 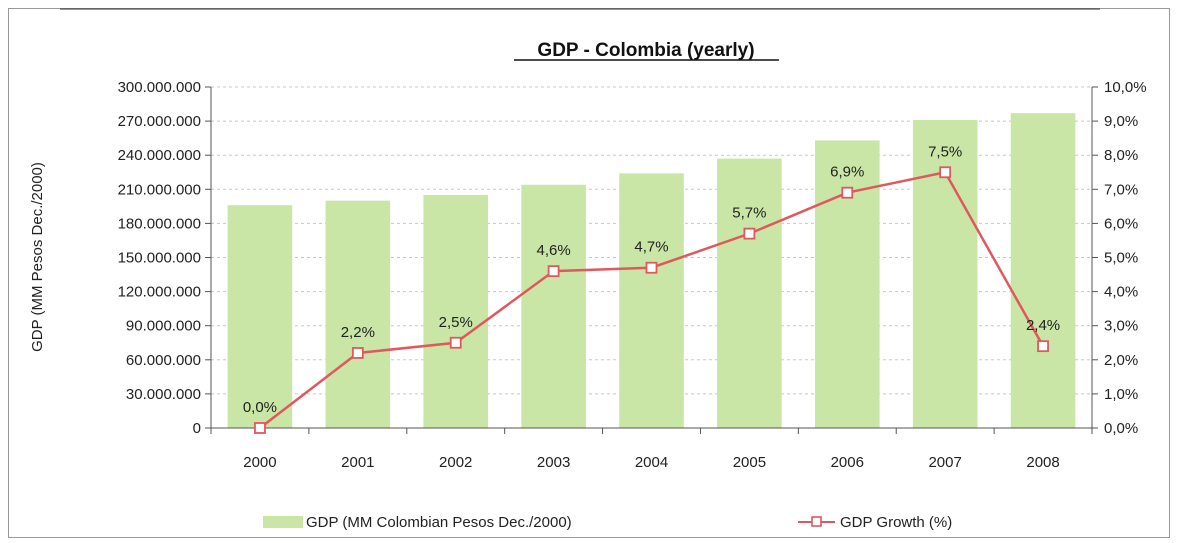 I want to click on growth-data-label: 5,7%, so click(x=749, y=213).